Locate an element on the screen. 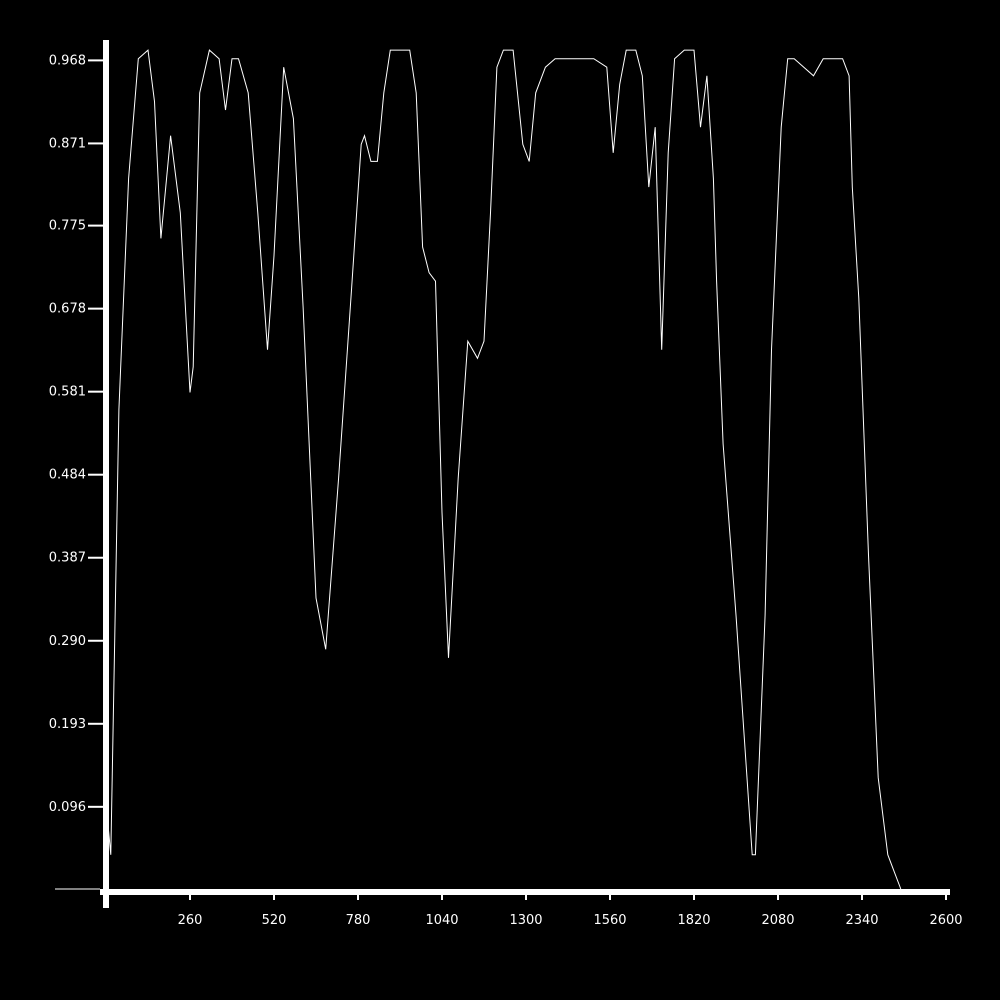 Image resolution: width=1000 pixels, height=1000 pixels. y-tick-label: 0.387 is located at coordinates (67, 558).